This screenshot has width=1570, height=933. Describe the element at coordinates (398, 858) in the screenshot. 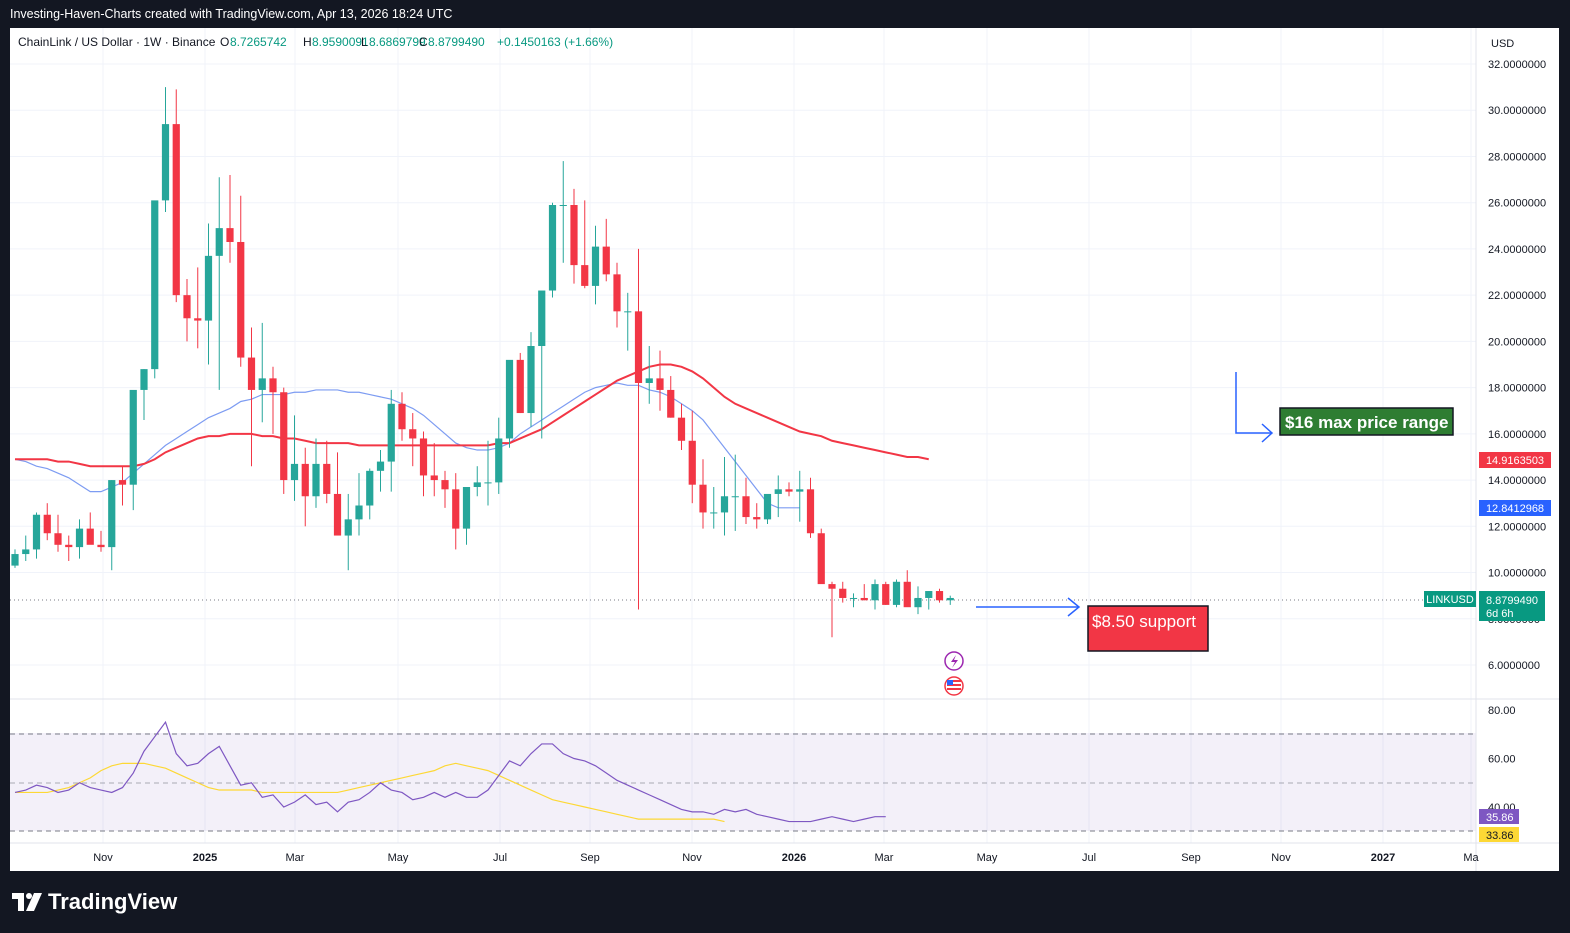

I see `time-tick-label: May` at that location.